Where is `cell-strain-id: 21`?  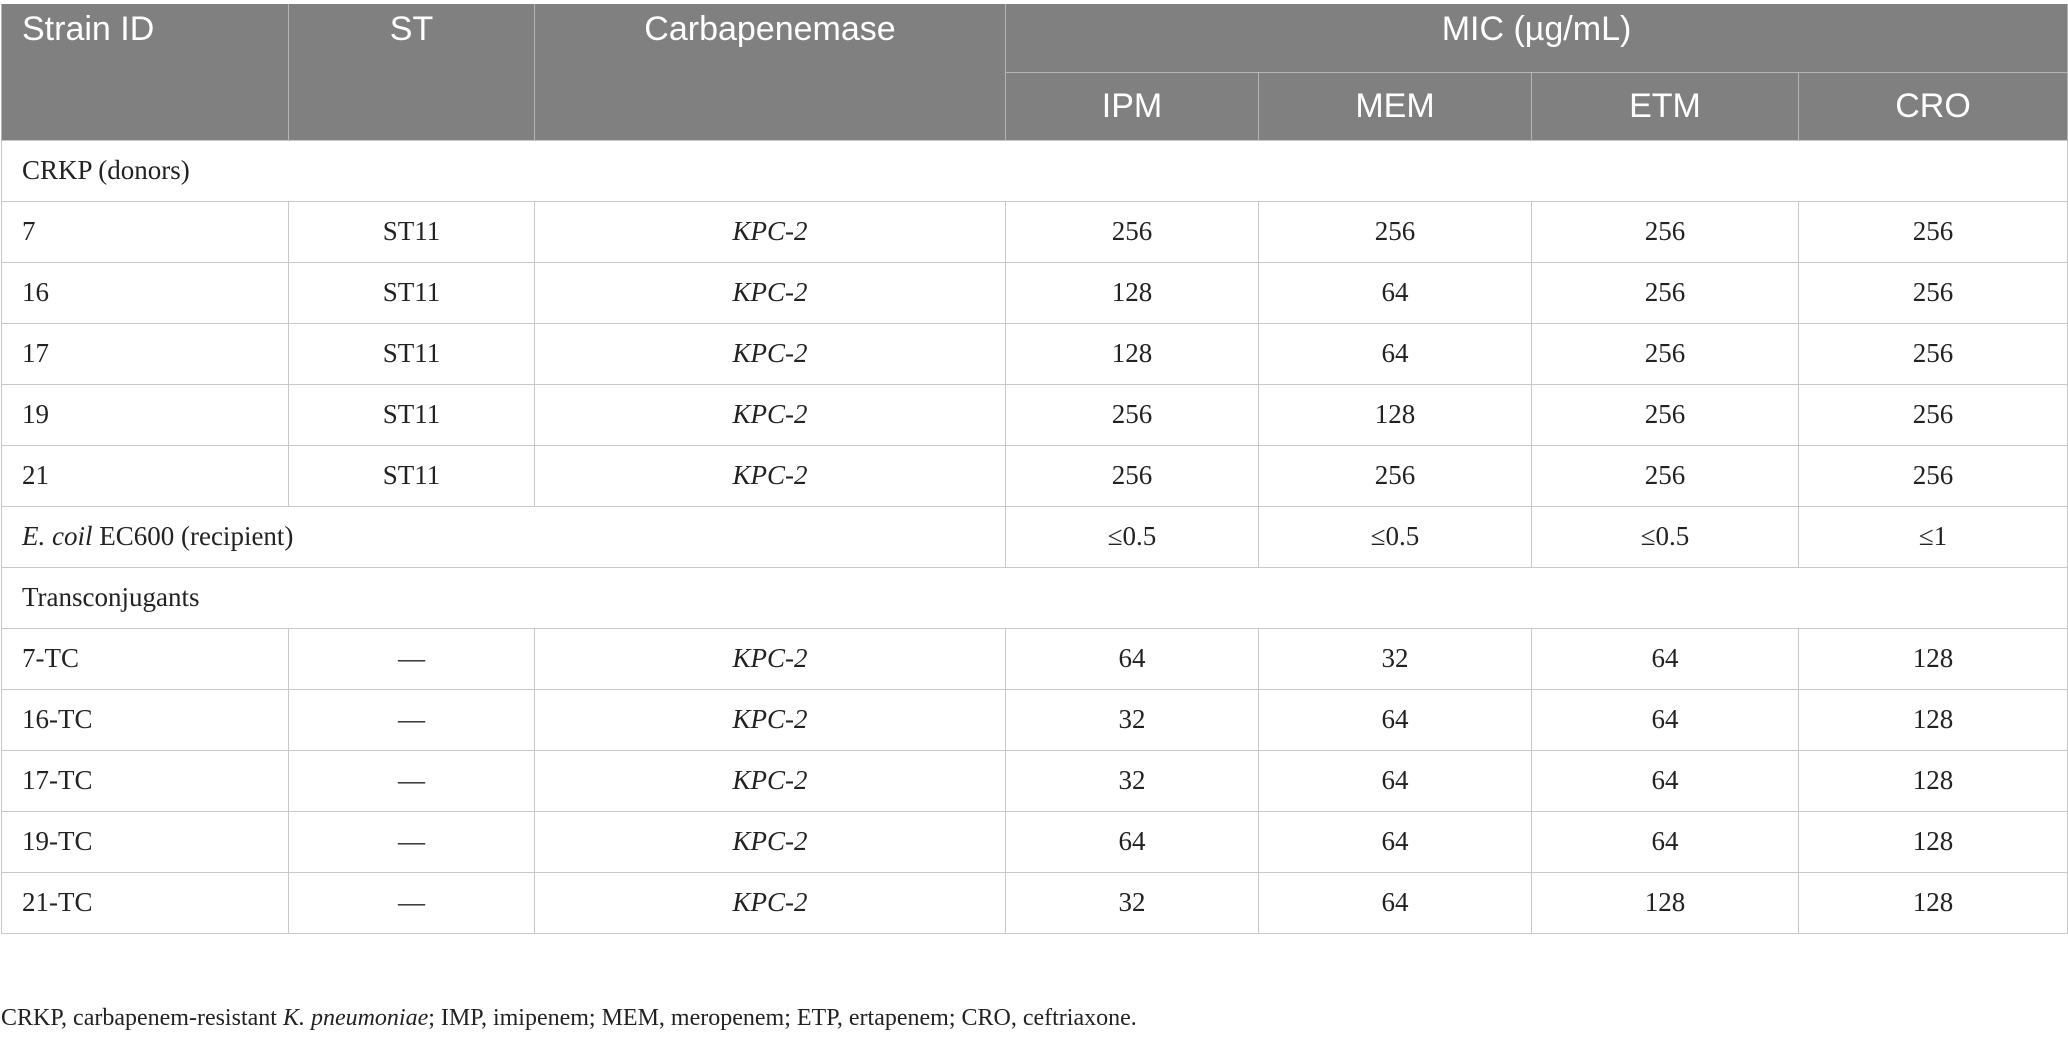 cell-strain-id: 21 is located at coordinates (145, 475).